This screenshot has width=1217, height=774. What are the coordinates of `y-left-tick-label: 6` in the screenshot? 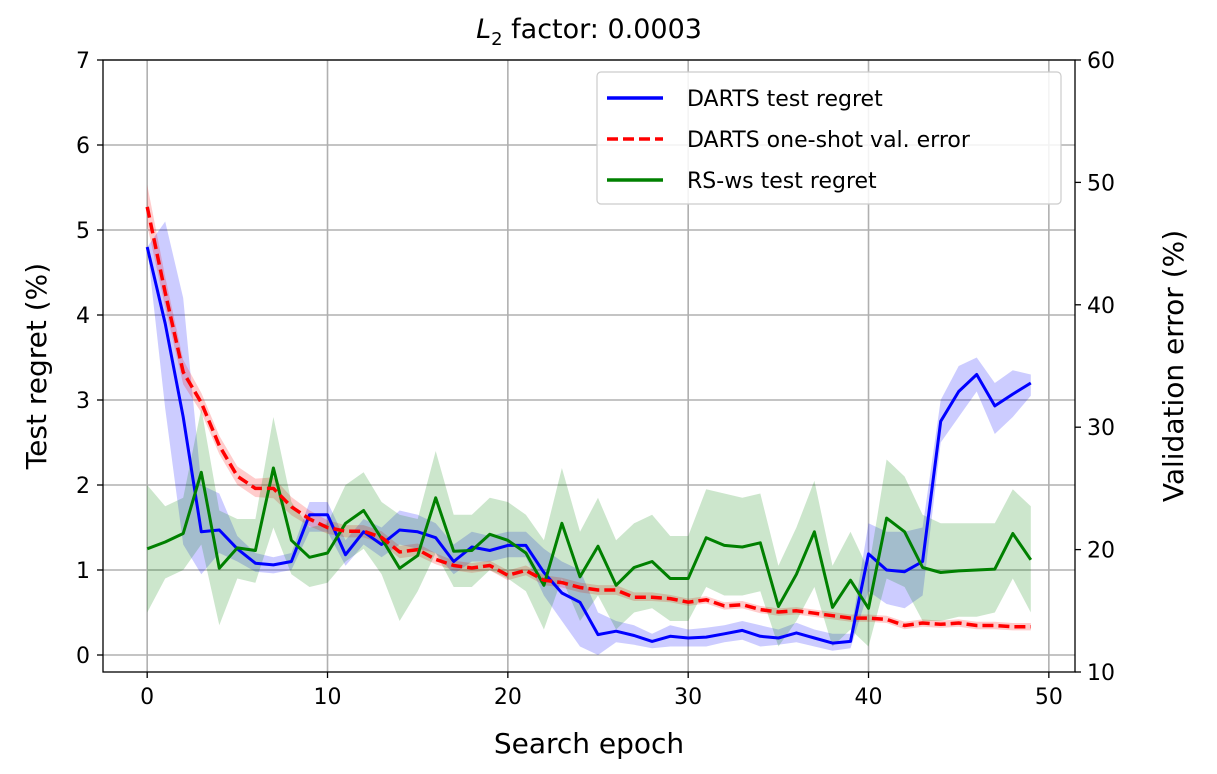 It's located at (83, 146).